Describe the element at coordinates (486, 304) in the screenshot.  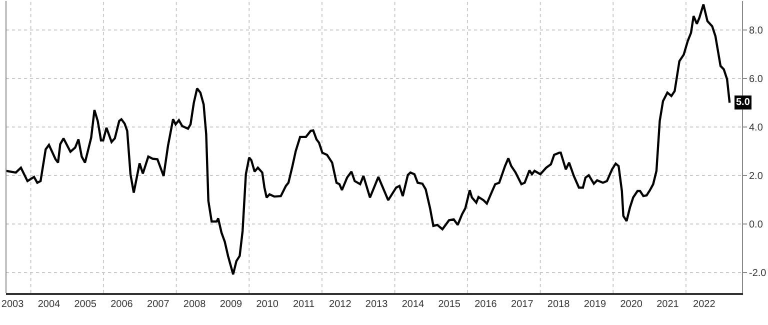
I see `x-tick-label: 2016` at that location.